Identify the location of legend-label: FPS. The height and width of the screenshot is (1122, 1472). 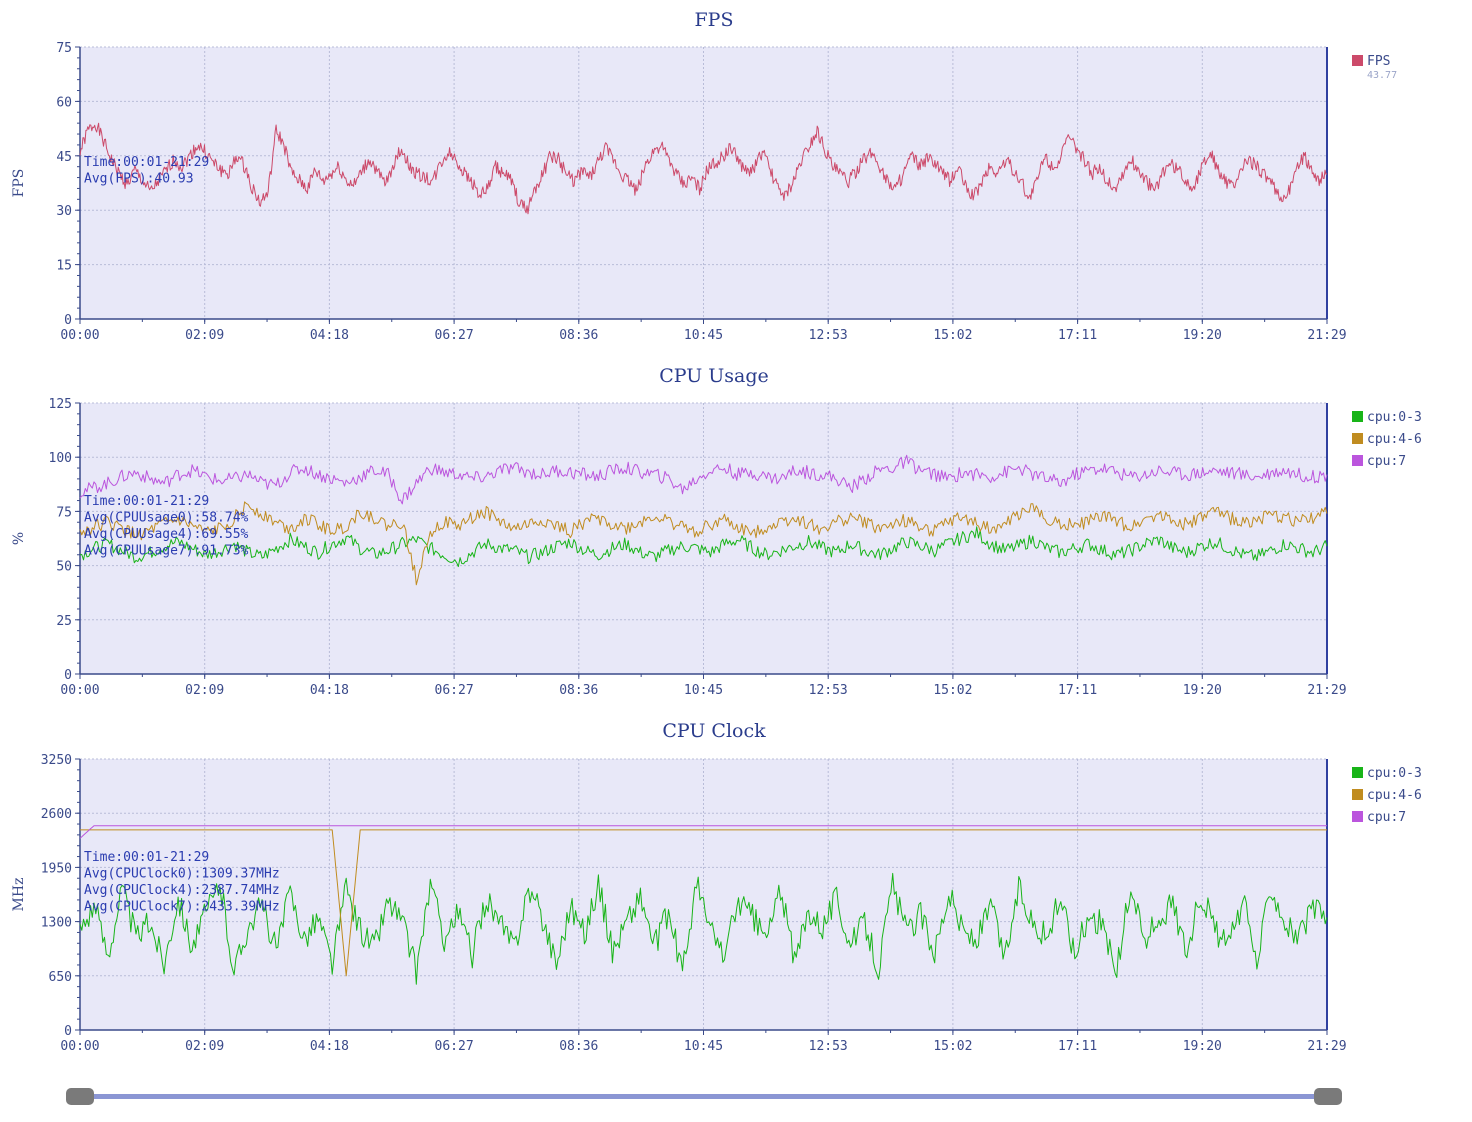
(1378, 61).